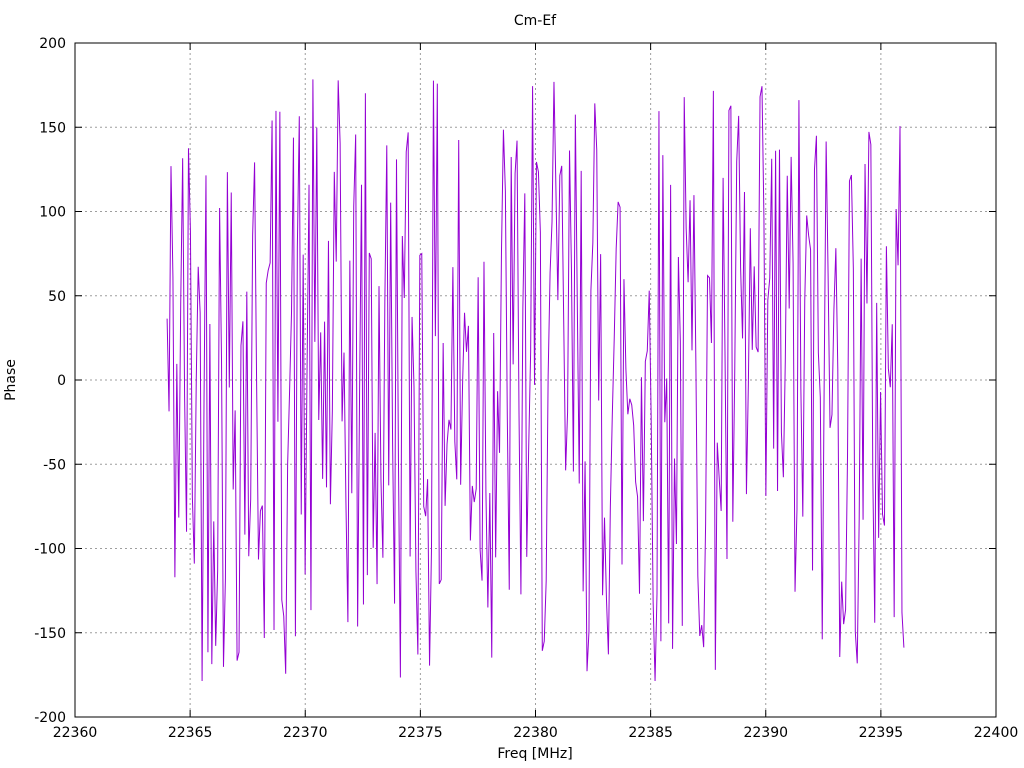 This screenshot has width=1024, height=768. What do you see at coordinates (50, 718) in the screenshot?
I see `y-tick-label: -200` at bounding box center [50, 718].